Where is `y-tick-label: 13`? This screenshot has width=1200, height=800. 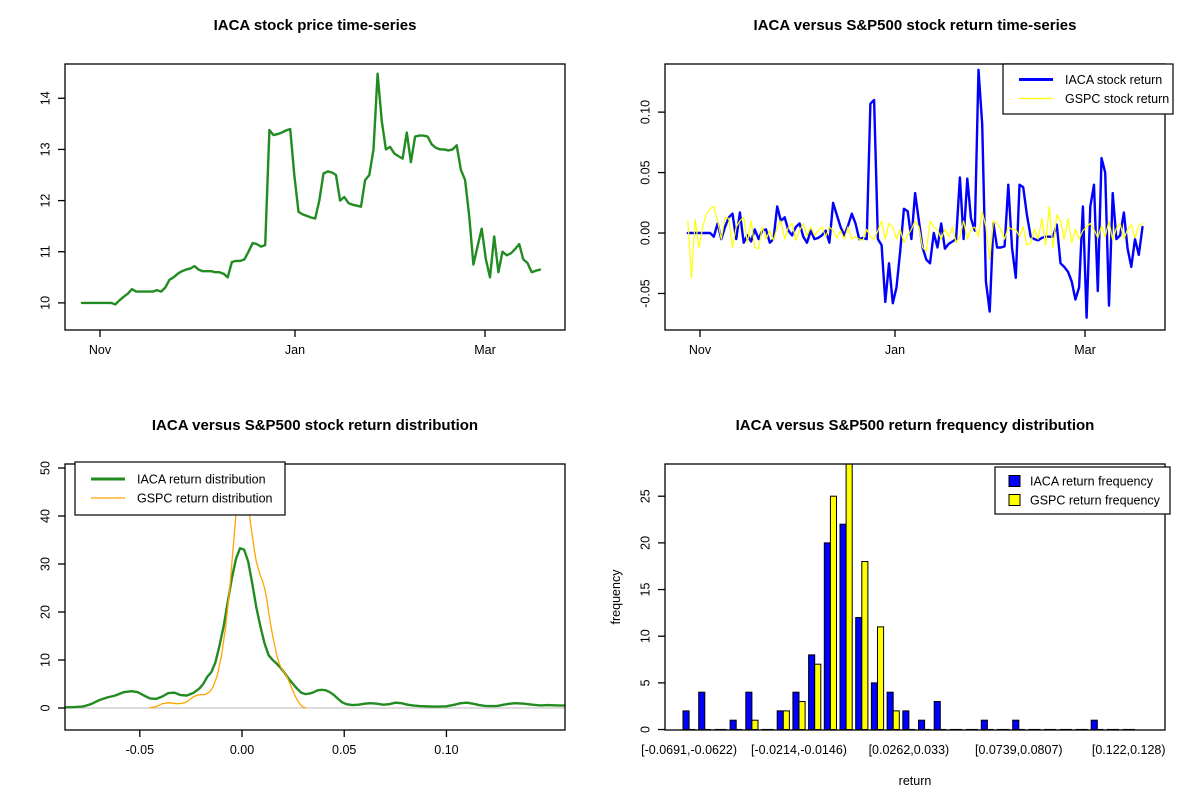 y-tick-label: 13 is located at coordinates (45, 149).